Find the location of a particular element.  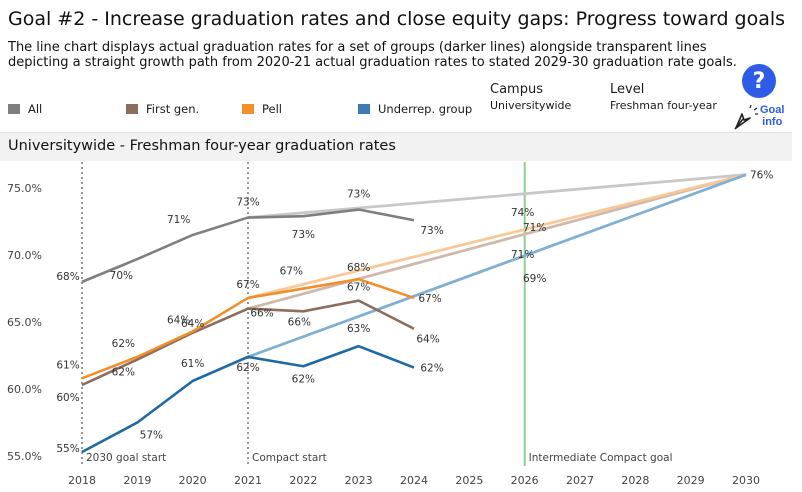

intermediate-goal-label: 74% is located at coordinates (522, 213).